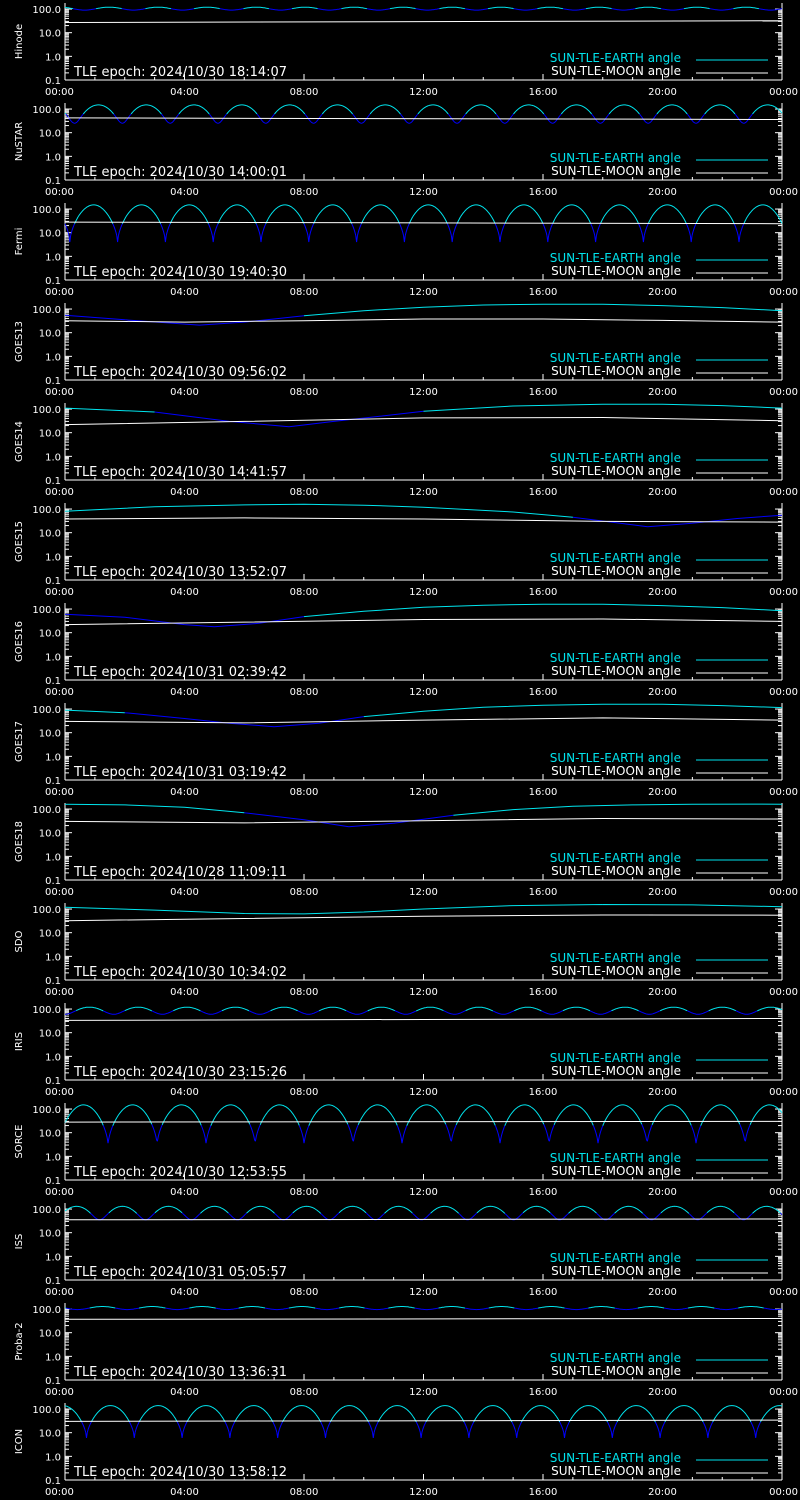  Describe the element at coordinates (180, 772) in the screenshot. I see `tle-epoch-label: TLE epoch: 2024/10/31 03:19:42` at that location.